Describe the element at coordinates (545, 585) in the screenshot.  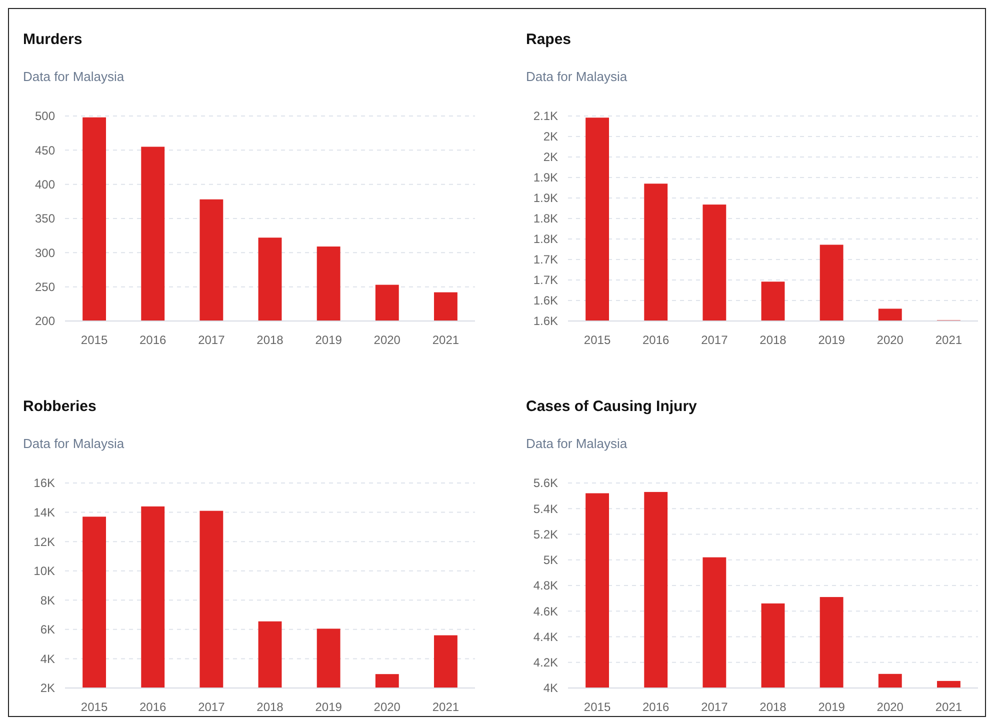
I see `y-tick-label: 4.8K` at that location.